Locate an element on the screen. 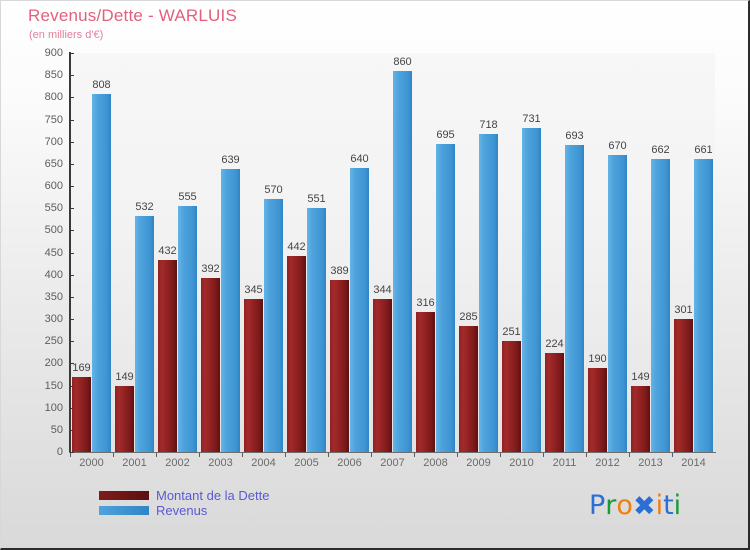 Image resolution: width=750 pixels, height=550 pixels. legend-label-dette: Montant de la Dette is located at coordinates (213, 495).